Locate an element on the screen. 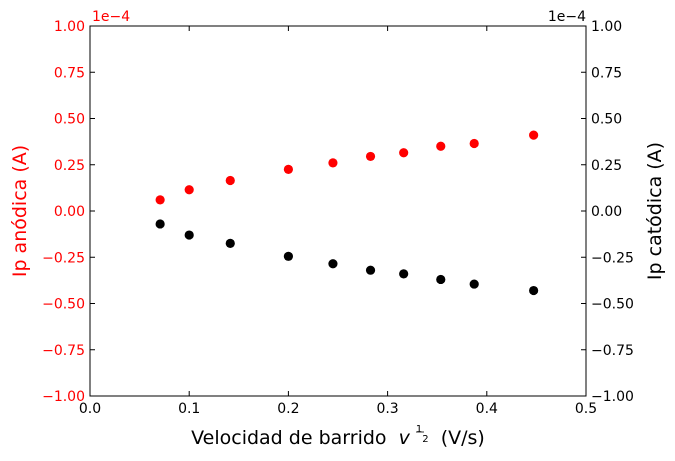  y-tick-label-left: 0.25 is located at coordinates (69, 166).